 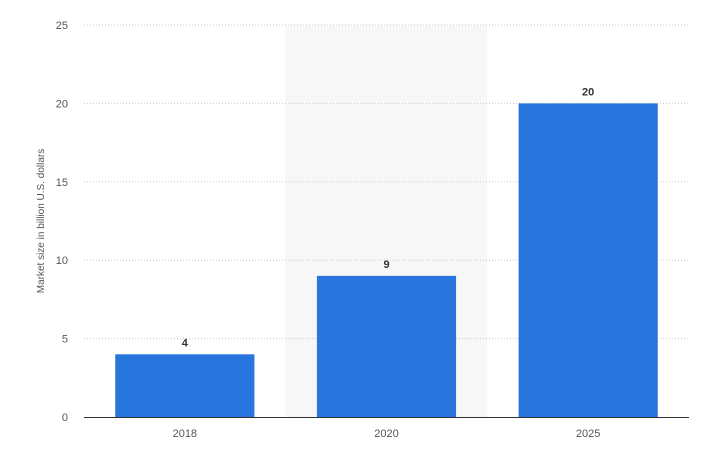 What do you see at coordinates (65, 418) in the screenshot?
I see `y-tick-label: 0` at bounding box center [65, 418].